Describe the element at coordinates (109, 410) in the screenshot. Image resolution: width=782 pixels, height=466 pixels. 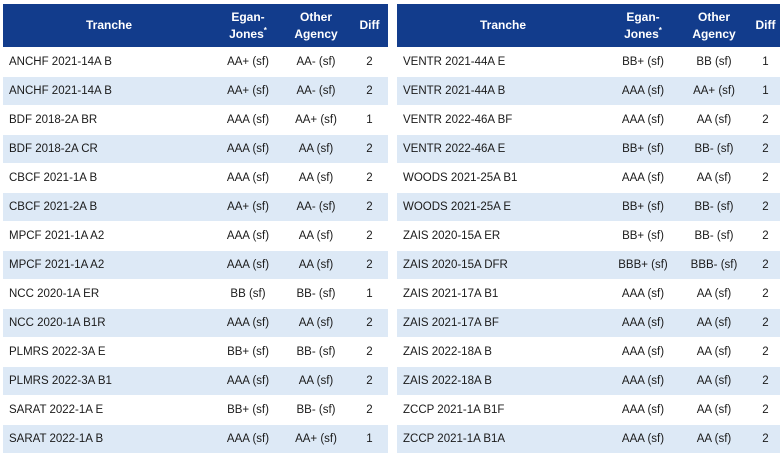
I see `tranche-cell: SARAT 2022-1A E` at that location.